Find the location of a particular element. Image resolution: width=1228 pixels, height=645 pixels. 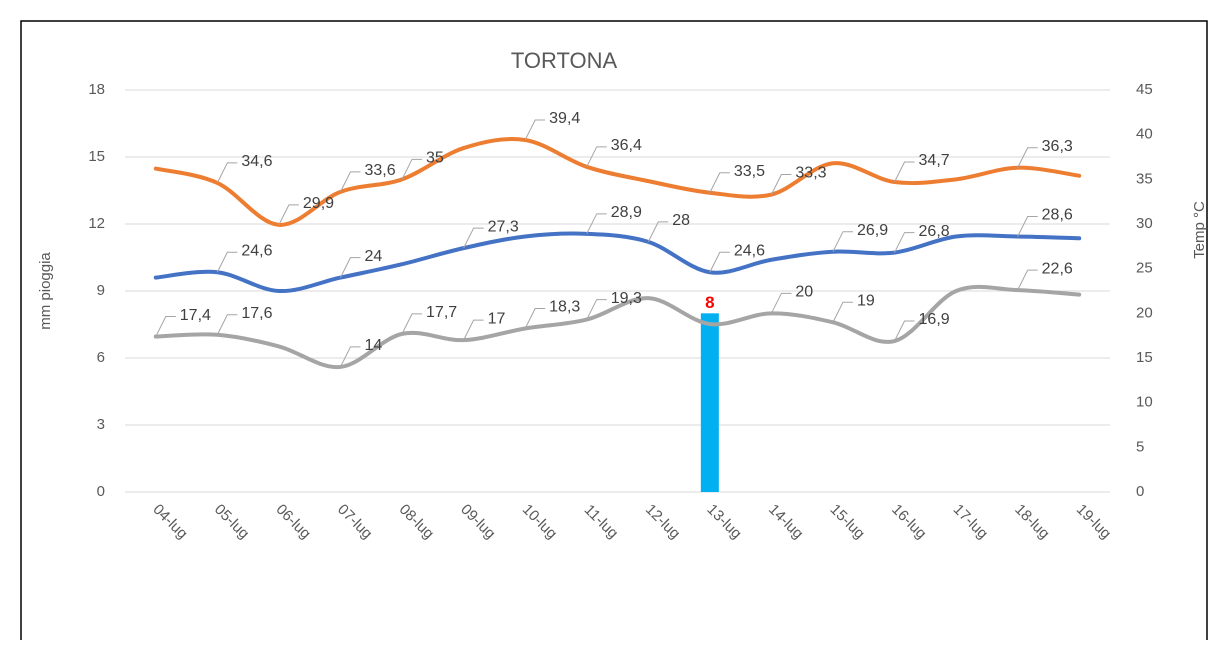

data-label: 17,6 is located at coordinates (256, 313).